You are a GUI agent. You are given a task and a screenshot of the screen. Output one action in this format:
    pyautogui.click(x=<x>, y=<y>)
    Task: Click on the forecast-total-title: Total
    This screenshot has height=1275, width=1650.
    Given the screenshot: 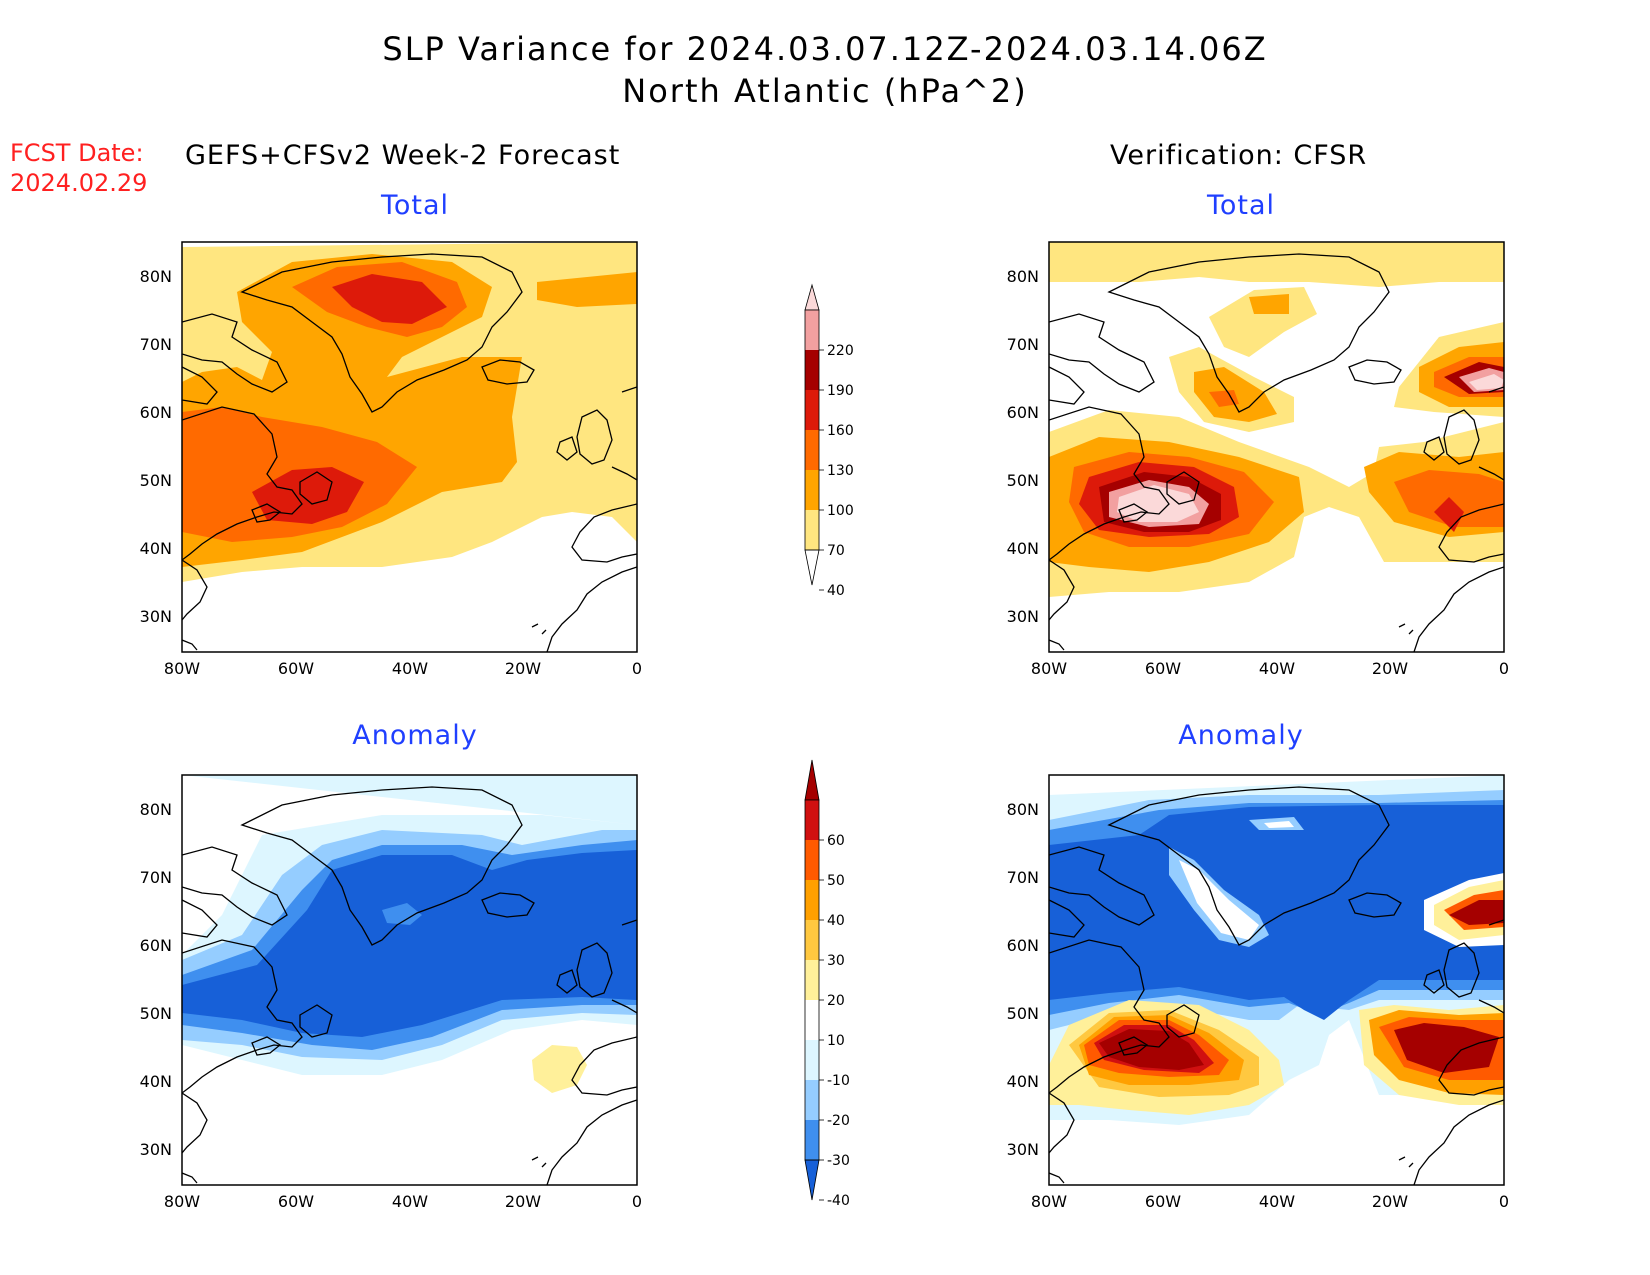 What is the action you would take?
    pyautogui.click(x=415, y=205)
    